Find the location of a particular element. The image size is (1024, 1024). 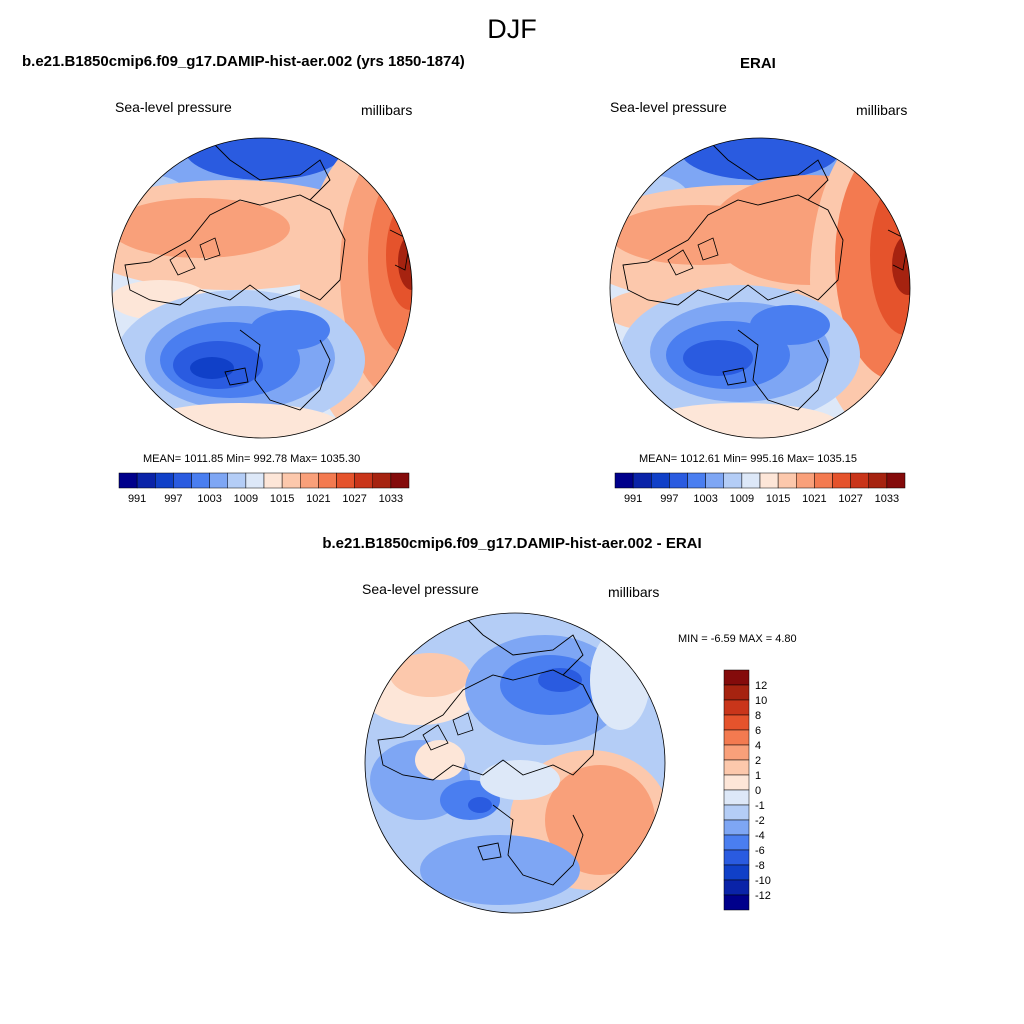

panel3-variable-label: Sea-level pressure is located at coordinates (420, 589).